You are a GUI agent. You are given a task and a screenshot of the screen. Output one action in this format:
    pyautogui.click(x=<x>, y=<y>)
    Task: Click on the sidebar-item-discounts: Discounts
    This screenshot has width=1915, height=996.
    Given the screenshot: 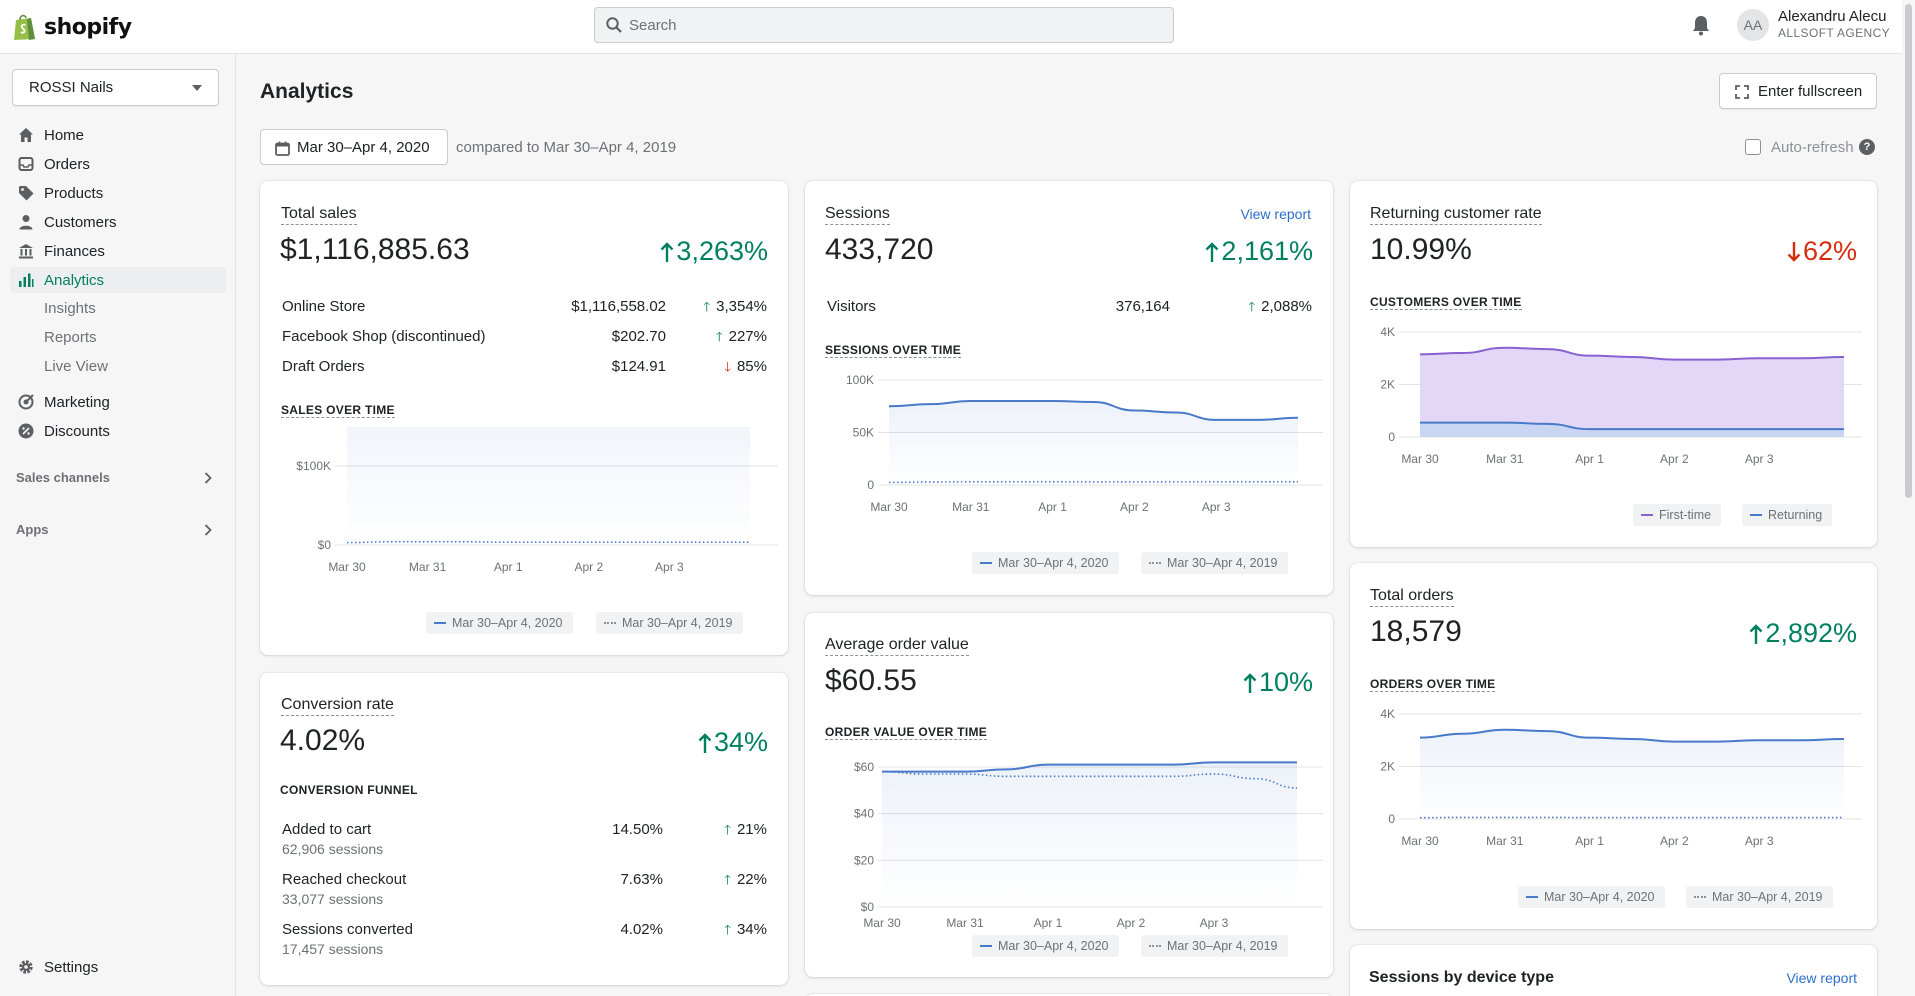 What is the action you would take?
    pyautogui.click(x=118, y=431)
    